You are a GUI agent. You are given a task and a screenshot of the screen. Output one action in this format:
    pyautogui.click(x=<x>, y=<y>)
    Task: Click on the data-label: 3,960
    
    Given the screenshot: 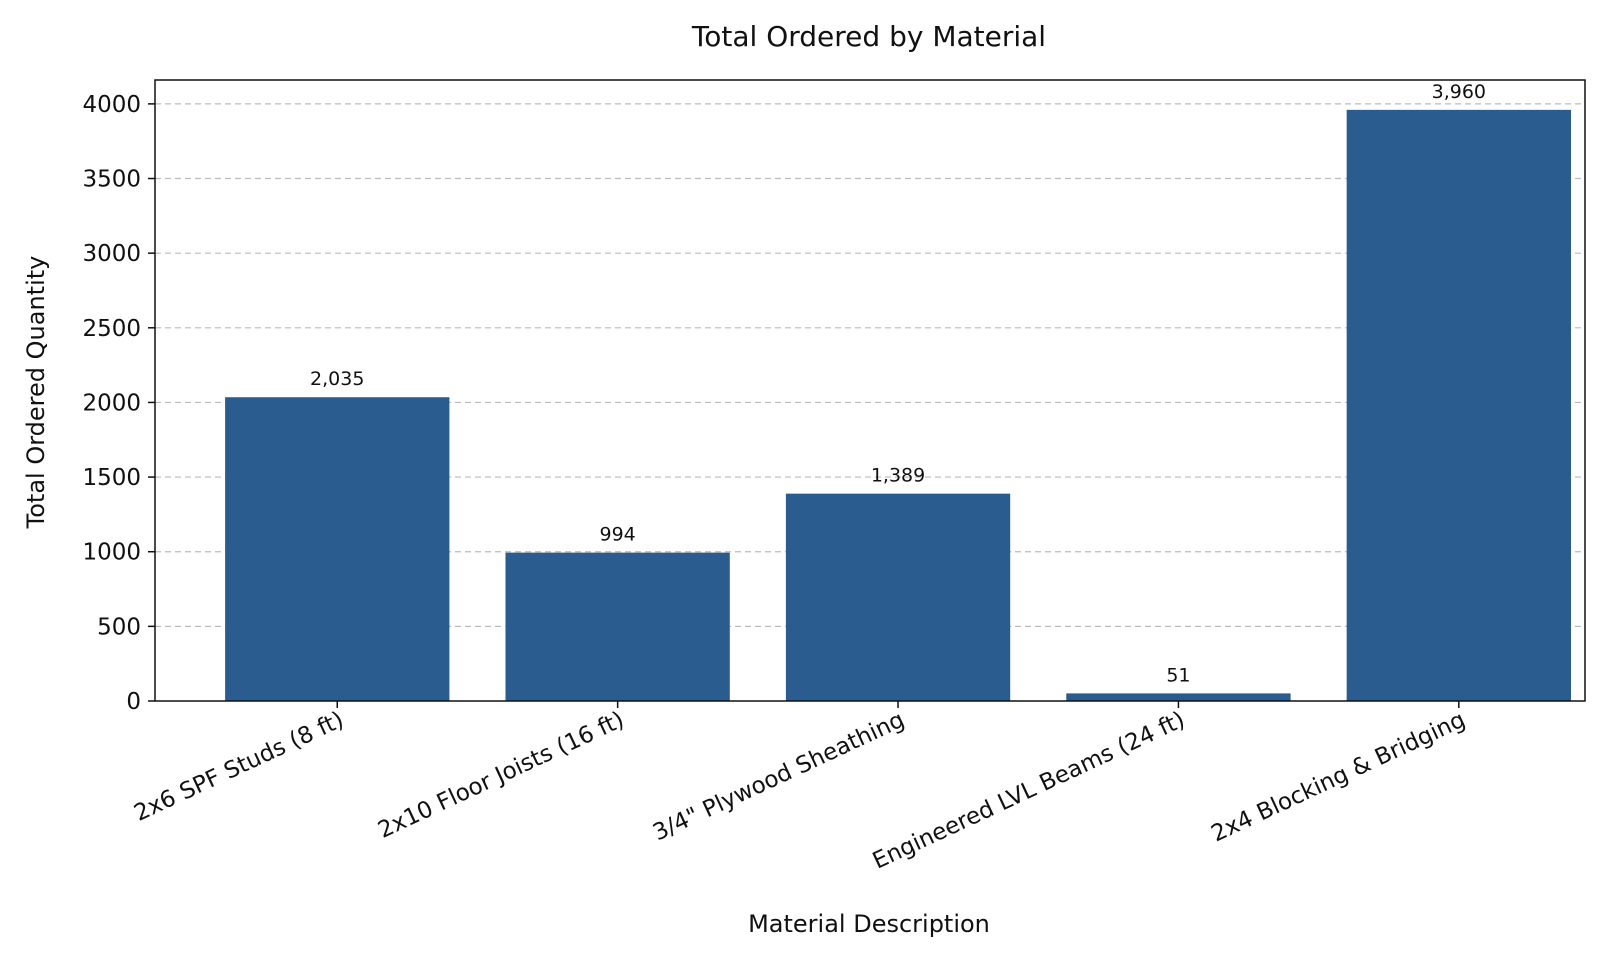 What is the action you would take?
    pyautogui.click(x=1459, y=92)
    